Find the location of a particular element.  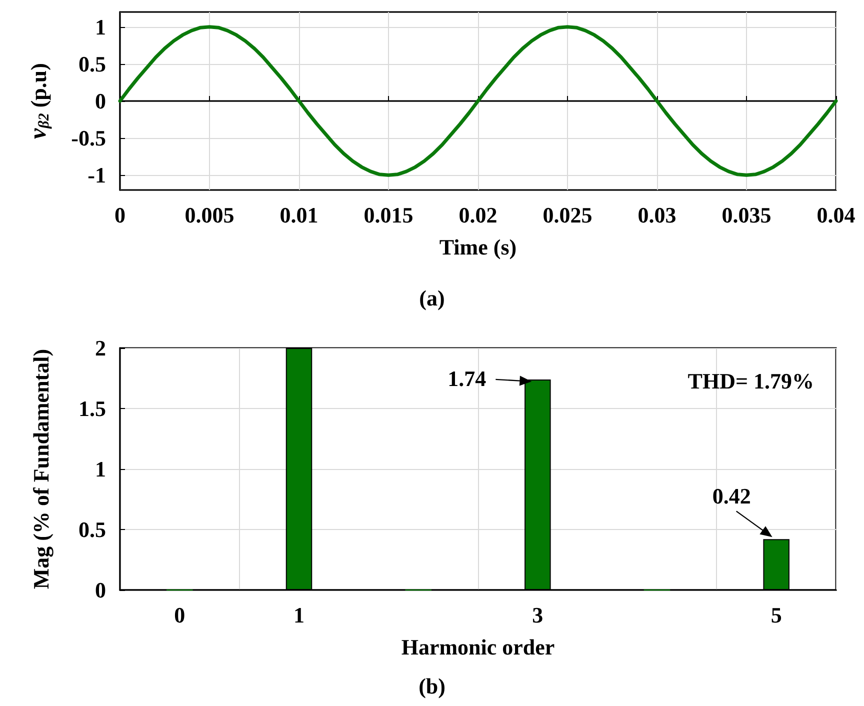

x-tick-label: 0.03 is located at coordinates (657, 215).